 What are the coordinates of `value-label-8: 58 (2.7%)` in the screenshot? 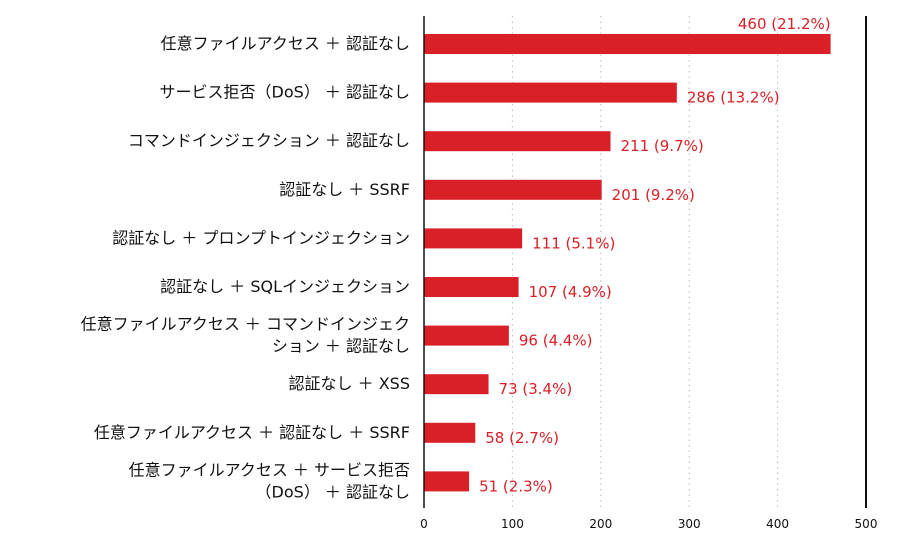 It's located at (522, 438).